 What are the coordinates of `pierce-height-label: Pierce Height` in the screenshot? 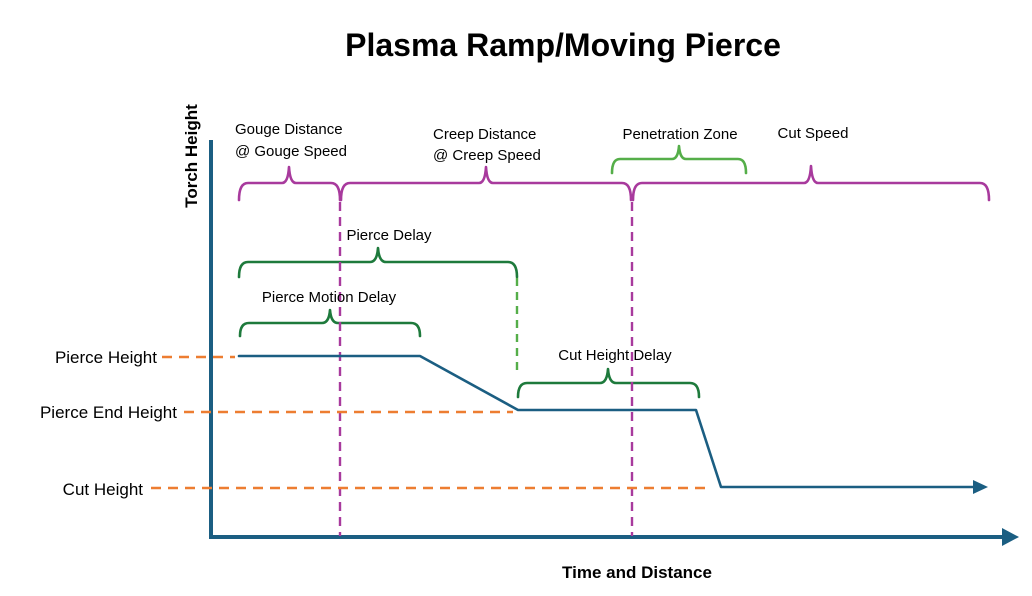 It's located at (106, 357).